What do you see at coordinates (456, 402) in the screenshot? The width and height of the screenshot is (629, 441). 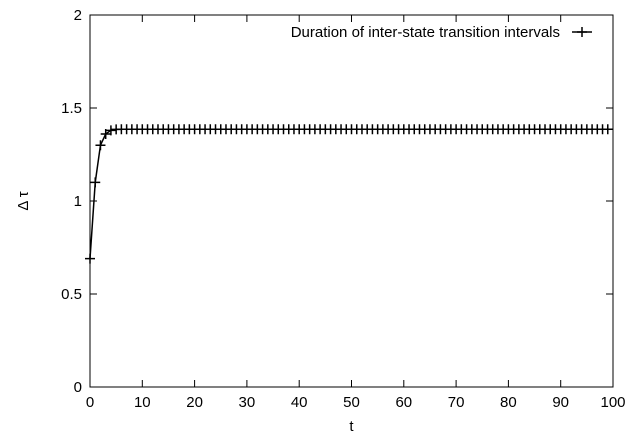 I see `x-tick-label: 70` at bounding box center [456, 402].